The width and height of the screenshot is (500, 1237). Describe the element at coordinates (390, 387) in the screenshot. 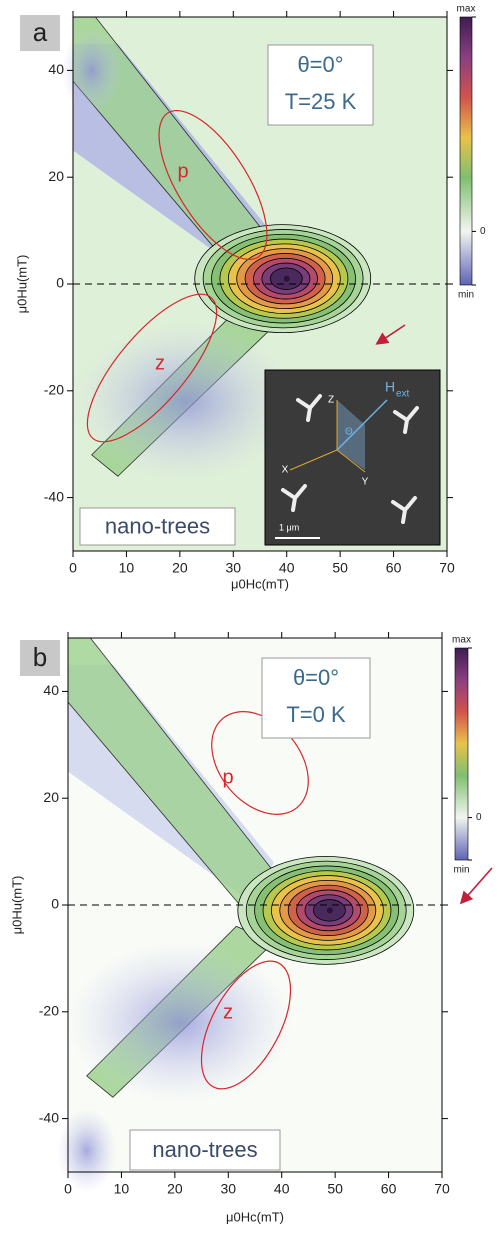

I see `inset-field: H` at that location.